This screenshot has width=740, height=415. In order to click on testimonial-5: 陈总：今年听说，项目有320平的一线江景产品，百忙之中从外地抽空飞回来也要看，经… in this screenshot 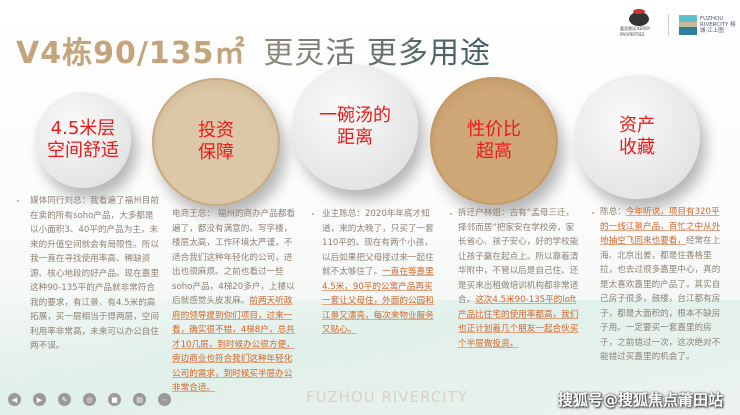, I will do `click(660, 284)`.